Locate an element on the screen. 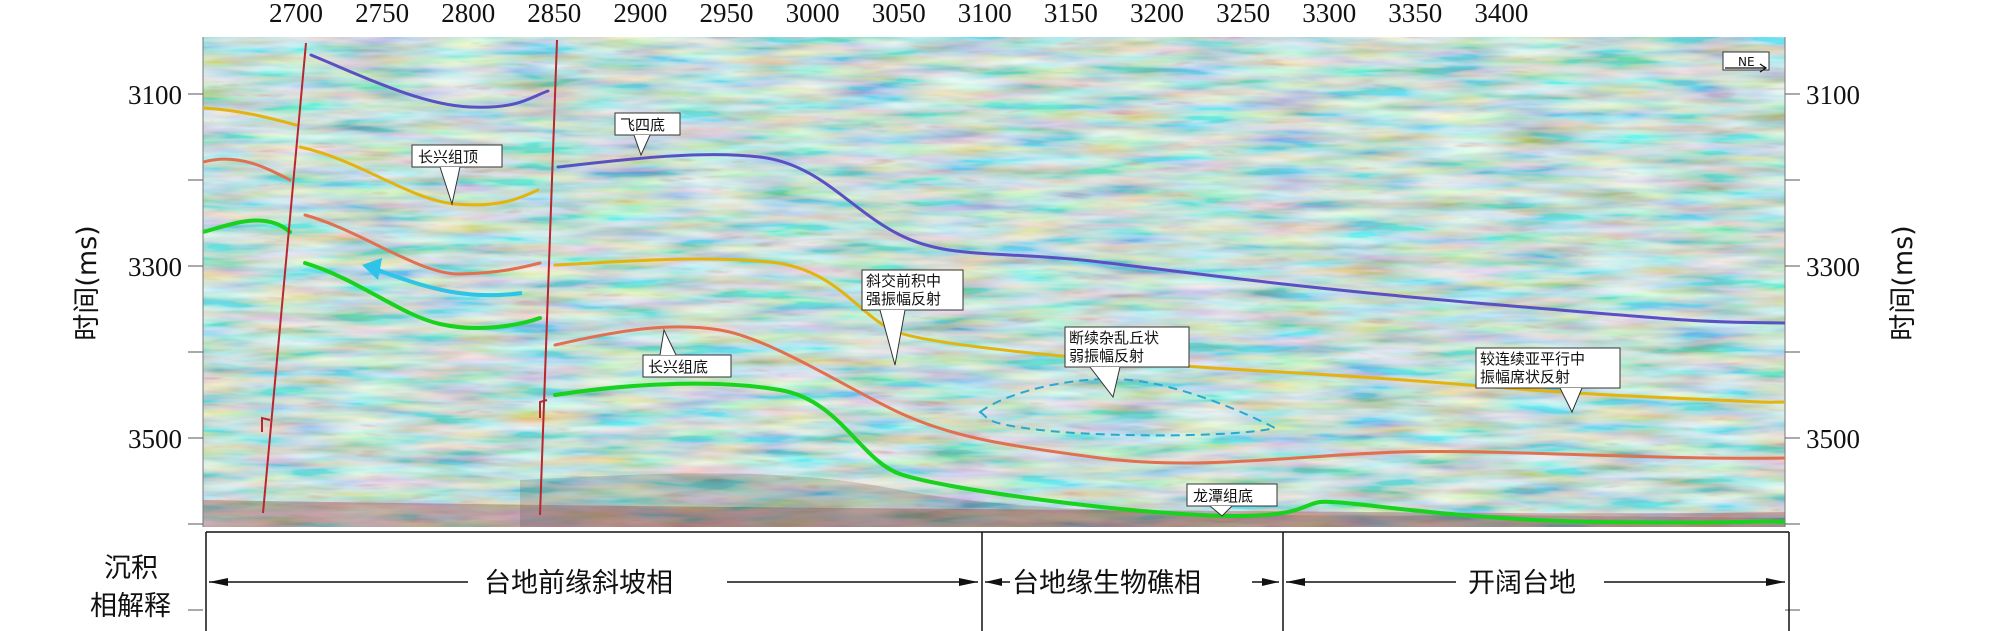  x-tick-label: 2850 is located at coordinates (554, 14).